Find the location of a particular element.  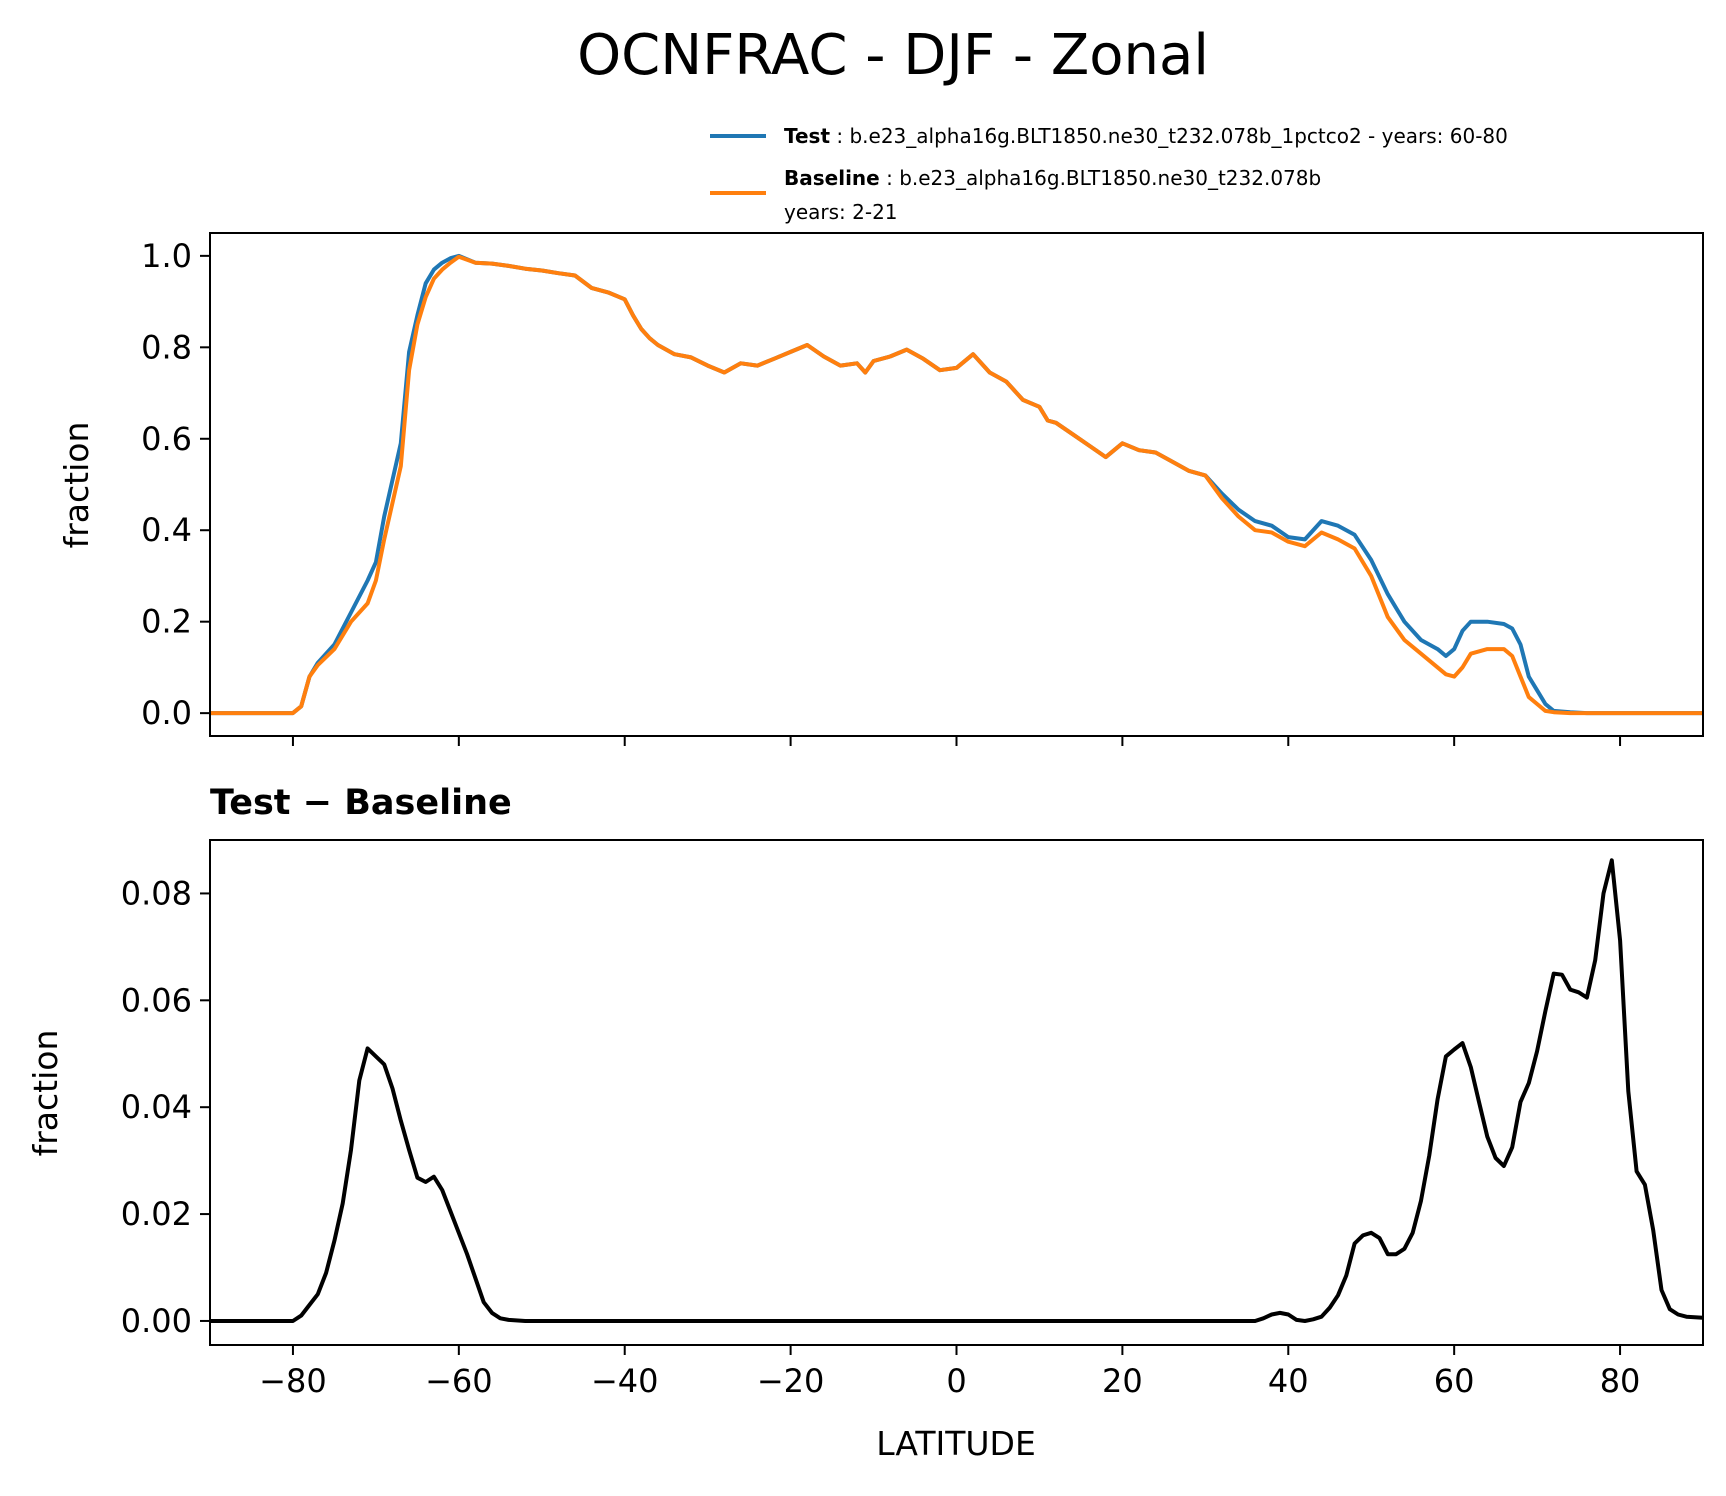

bottom-y-tick-label-3: 0.06 is located at coordinates (156, 1000).